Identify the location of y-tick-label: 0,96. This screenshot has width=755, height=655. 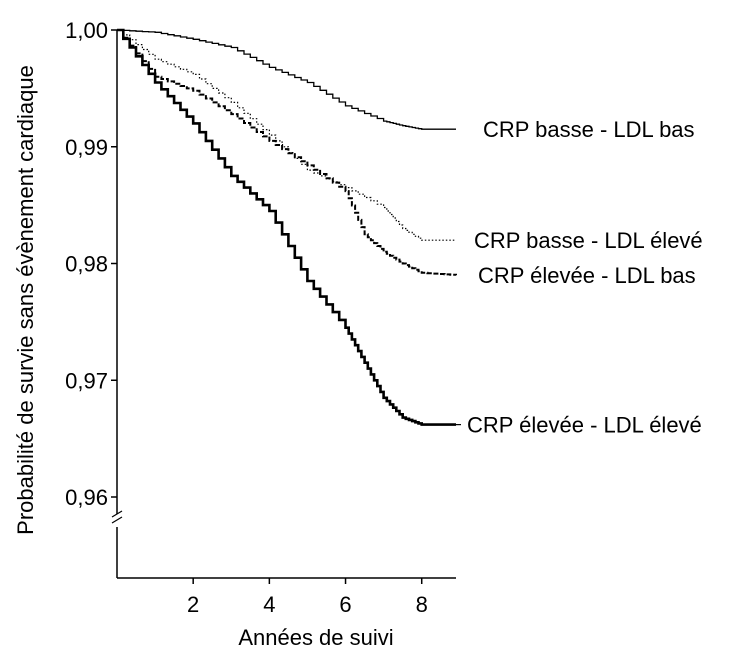
(86, 497).